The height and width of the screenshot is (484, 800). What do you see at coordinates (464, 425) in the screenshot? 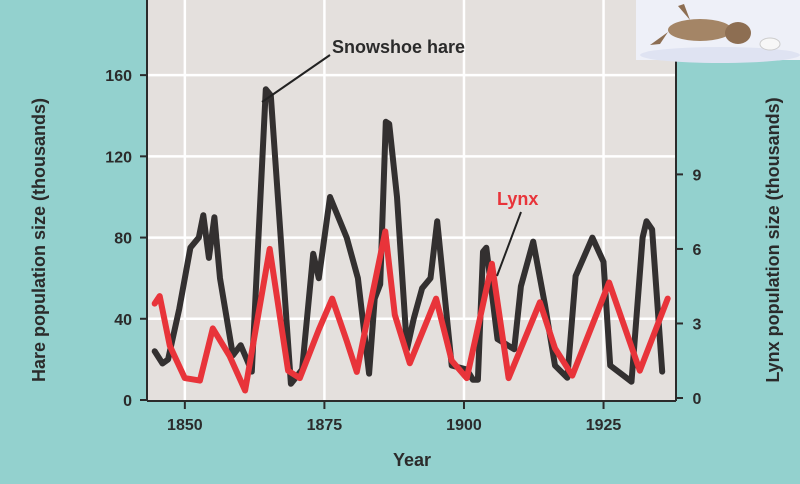
I see `x-tick-label: 1900` at bounding box center [464, 425].